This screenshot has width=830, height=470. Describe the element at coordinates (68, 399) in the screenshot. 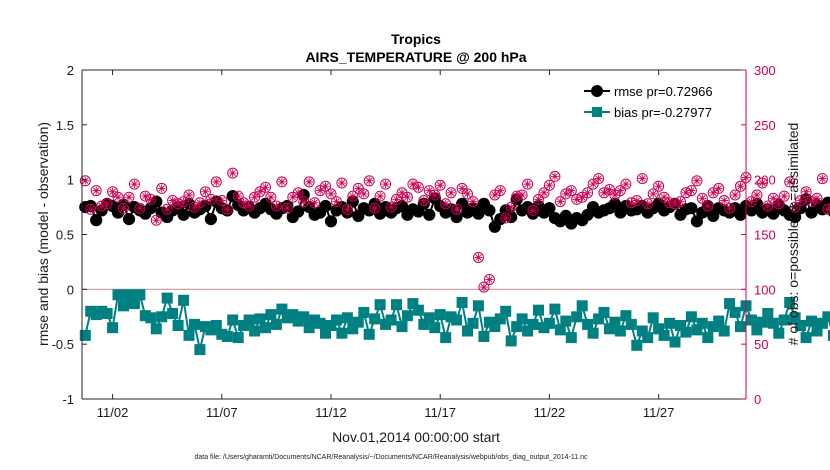

I see `left-tick-label: -1` at that location.